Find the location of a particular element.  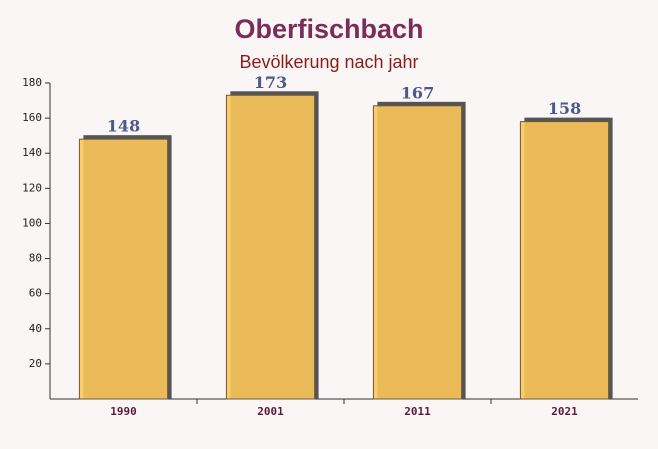

y-tick-label: 60 is located at coordinates (35, 293).